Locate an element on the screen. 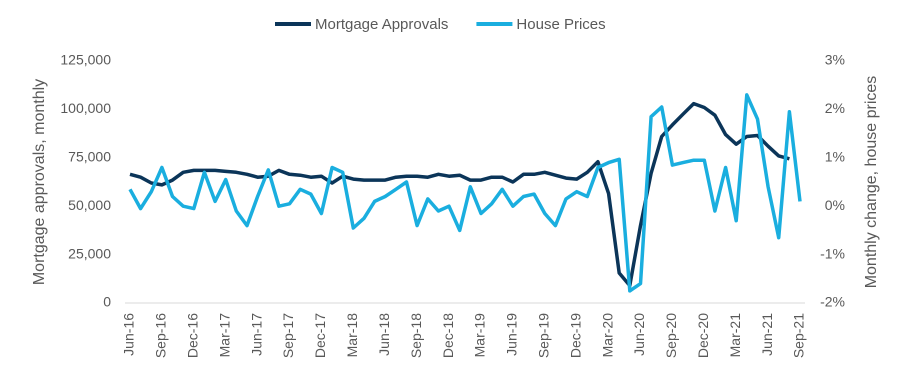  x-tick-label: Mar-18 is located at coordinates (352, 335).